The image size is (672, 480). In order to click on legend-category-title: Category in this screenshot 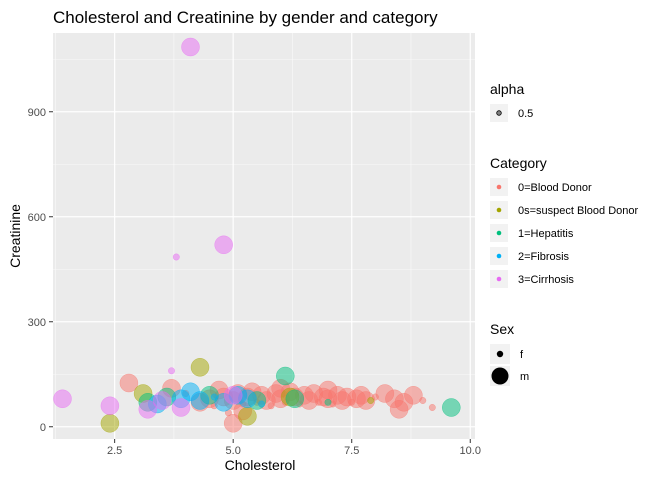, I will do `click(518, 163)`.